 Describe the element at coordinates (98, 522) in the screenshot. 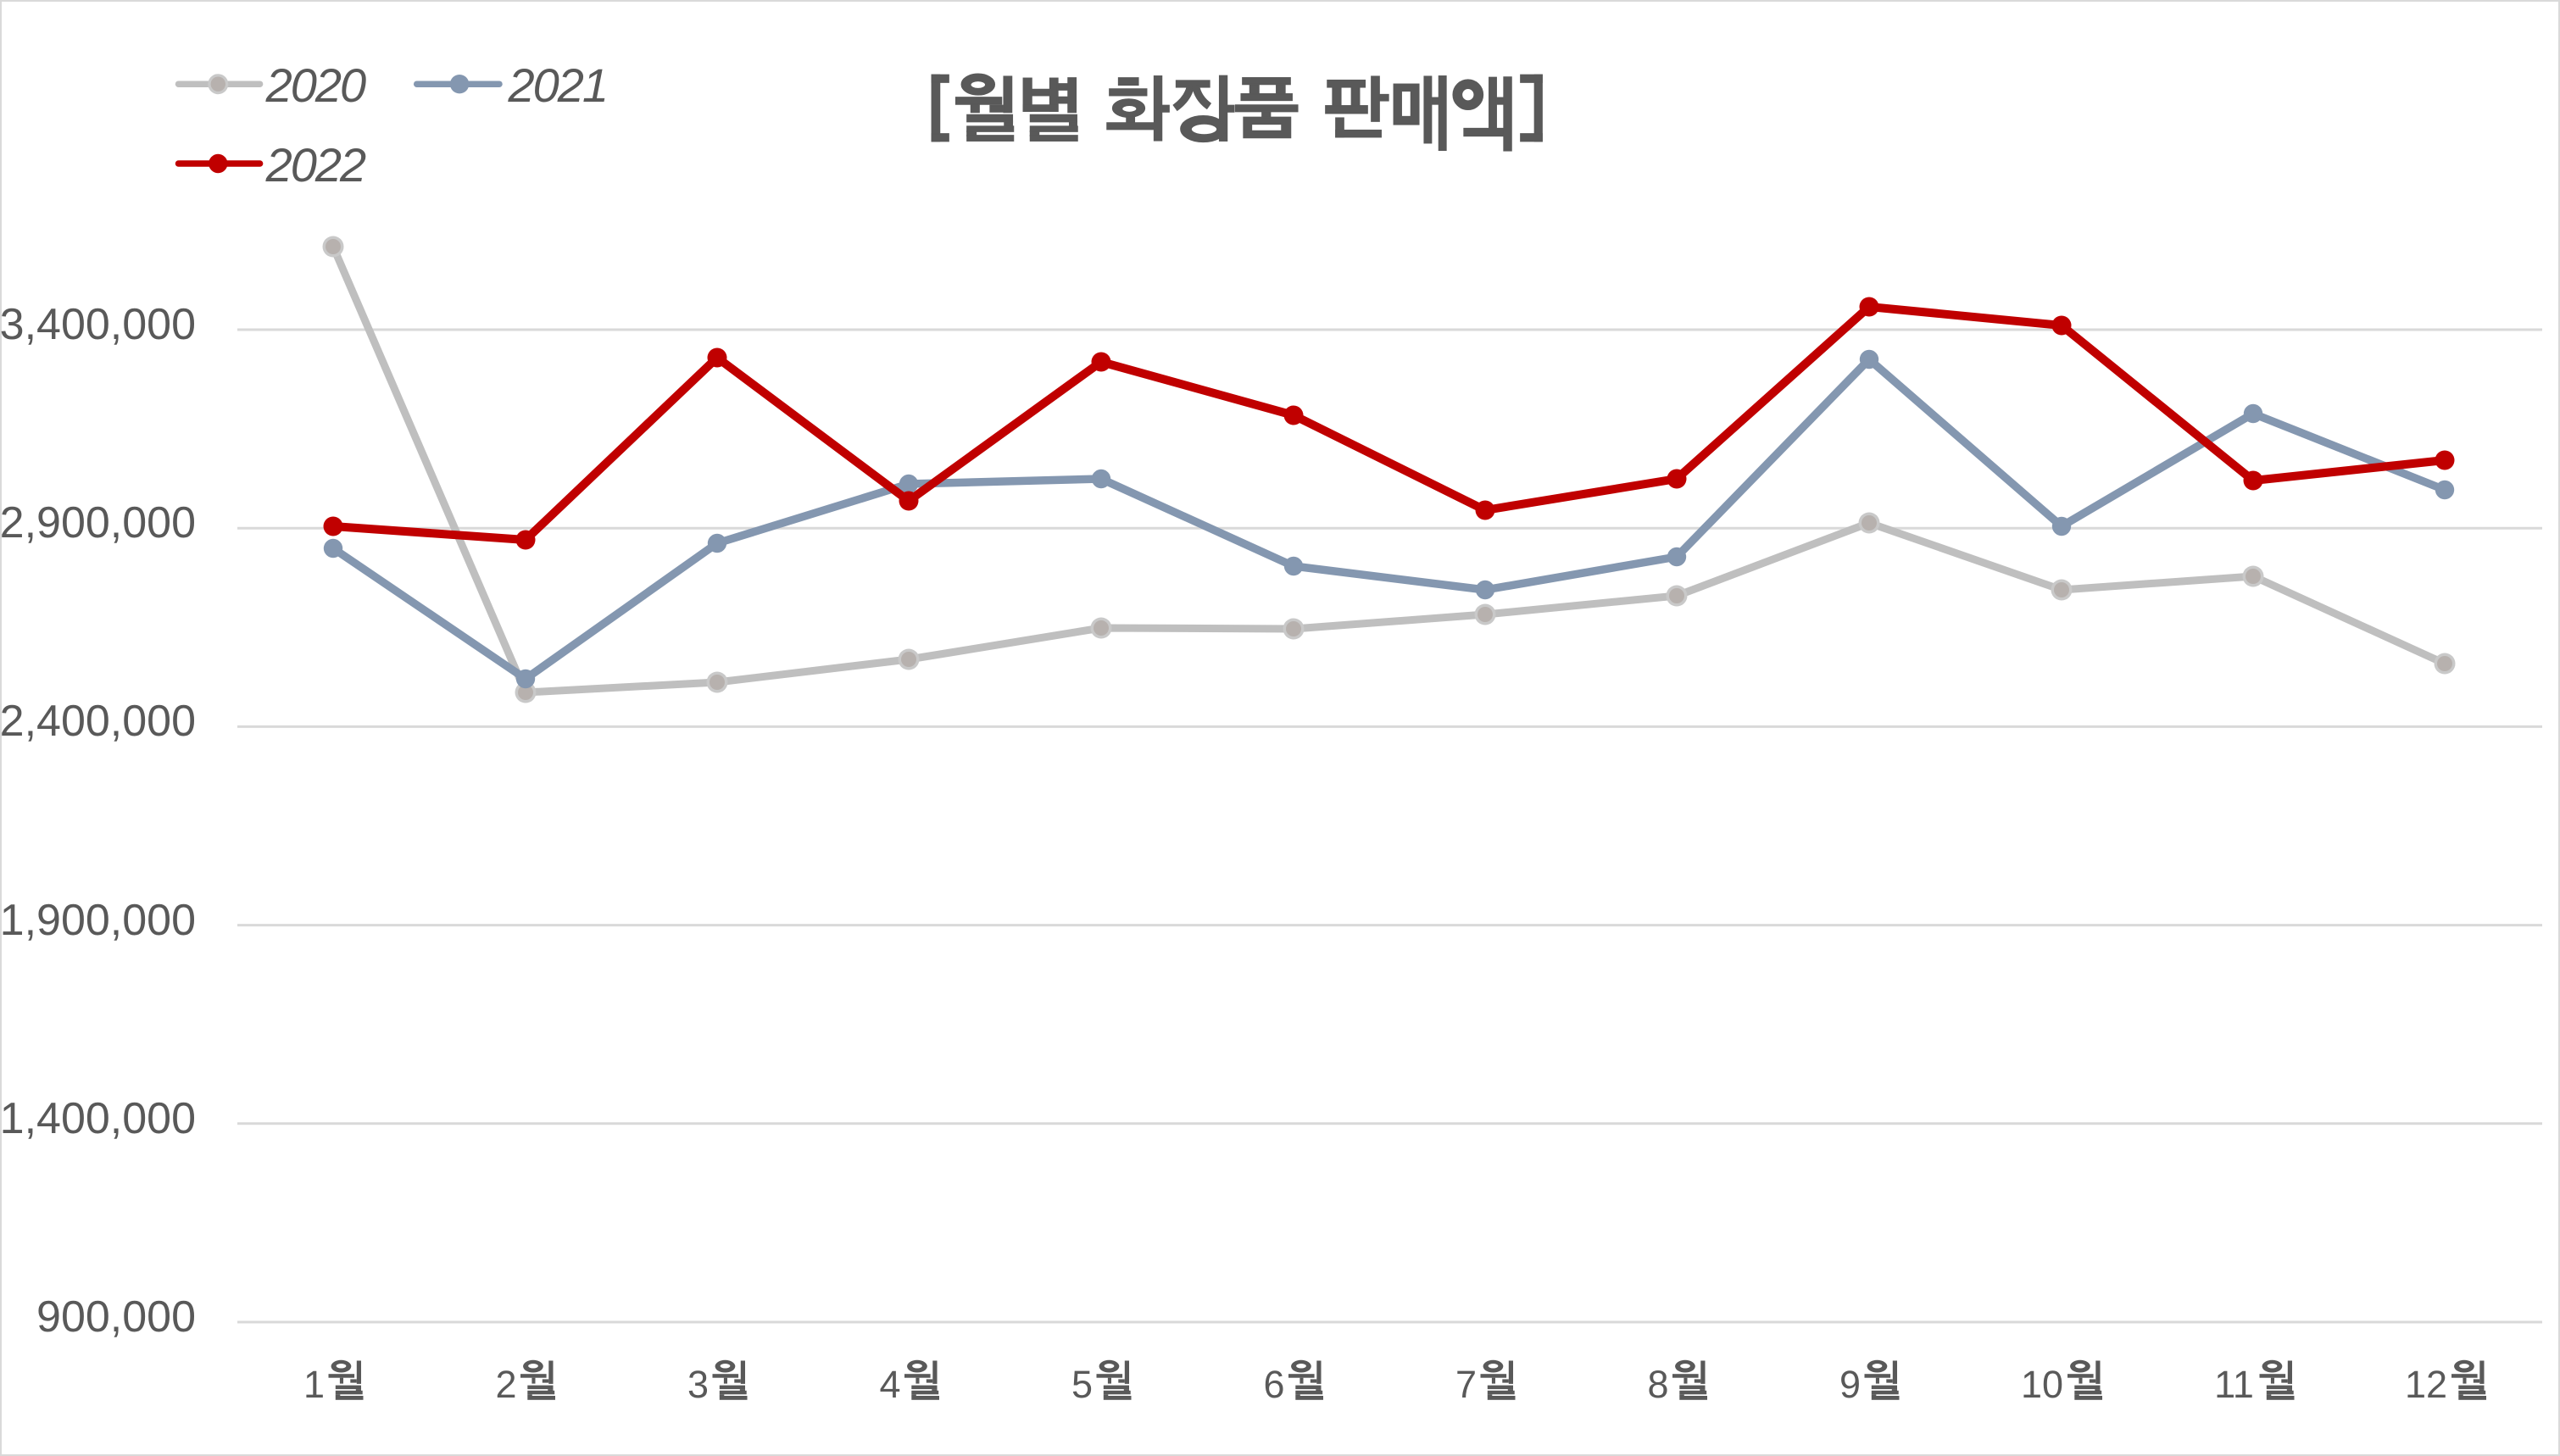

I see `svg-text: 2,900,000` at that location.